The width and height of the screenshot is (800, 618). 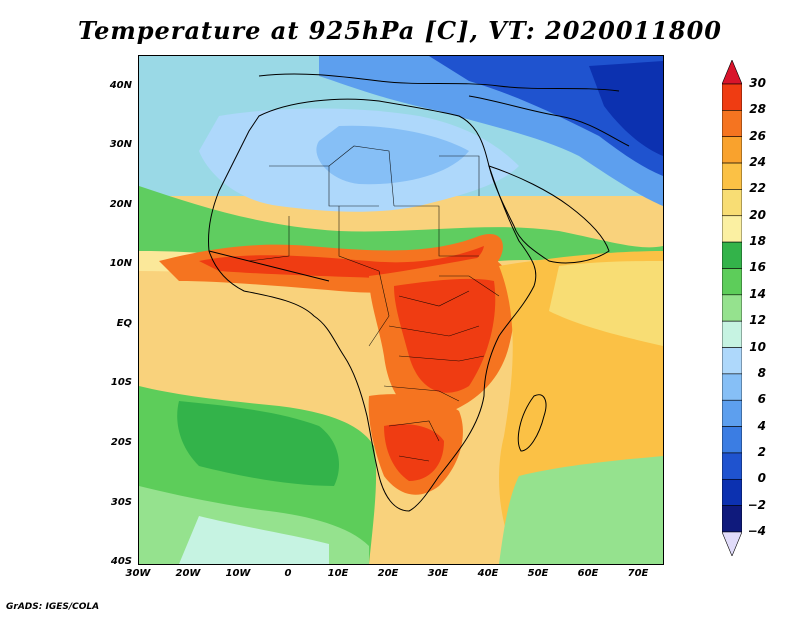 What do you see at coordinates (121, 502) in the screenshot?
I see `lat-label-30s: 30S` at bounding box center [121, 502].